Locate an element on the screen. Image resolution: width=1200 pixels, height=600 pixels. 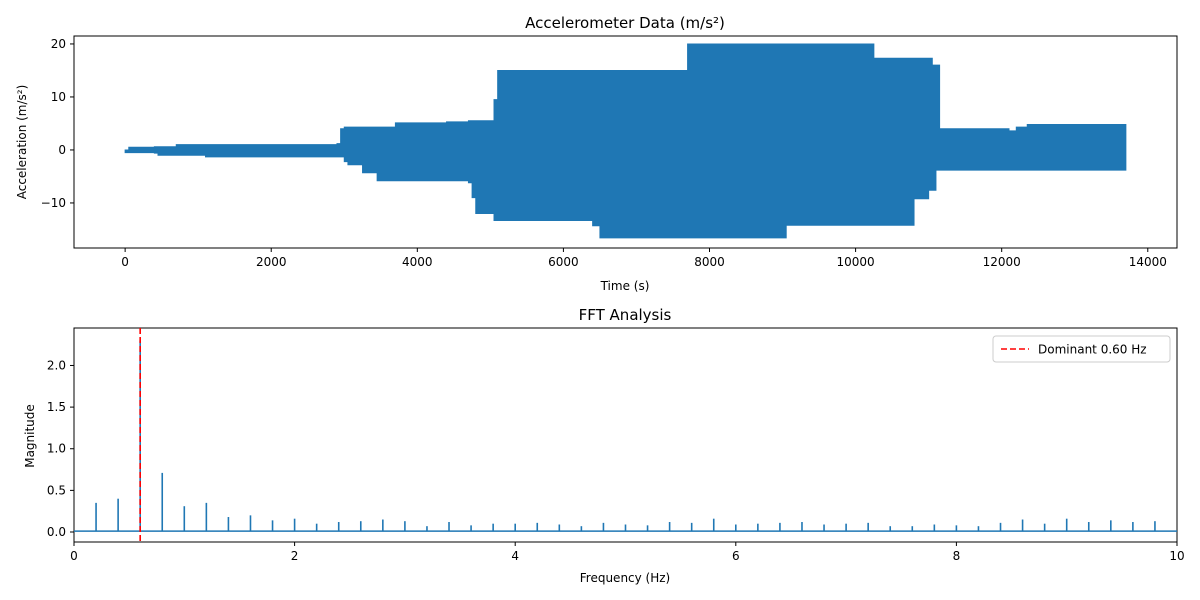
accelerometer-x-ticks: 0 2000 4000 6000 8000 10000 12000 14000 is located at coordinates (644, 258).